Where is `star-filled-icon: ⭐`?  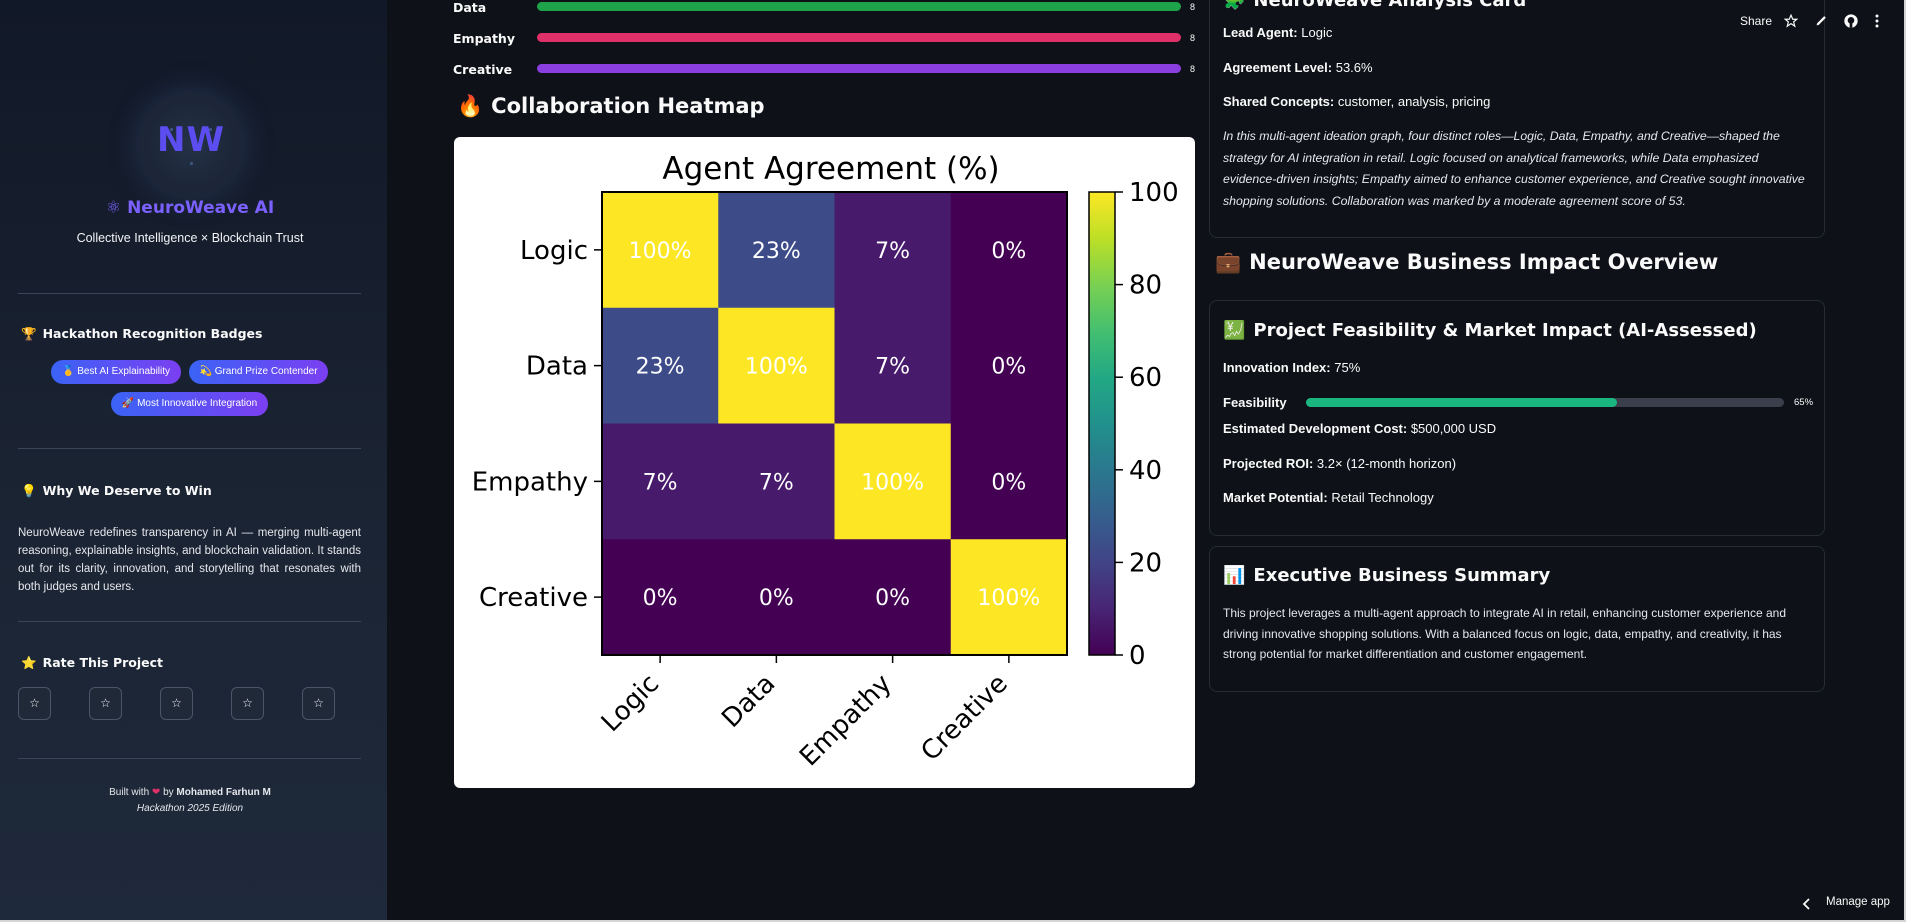
star-filled-icon: ⭐ is located at coordinates (29, 662).